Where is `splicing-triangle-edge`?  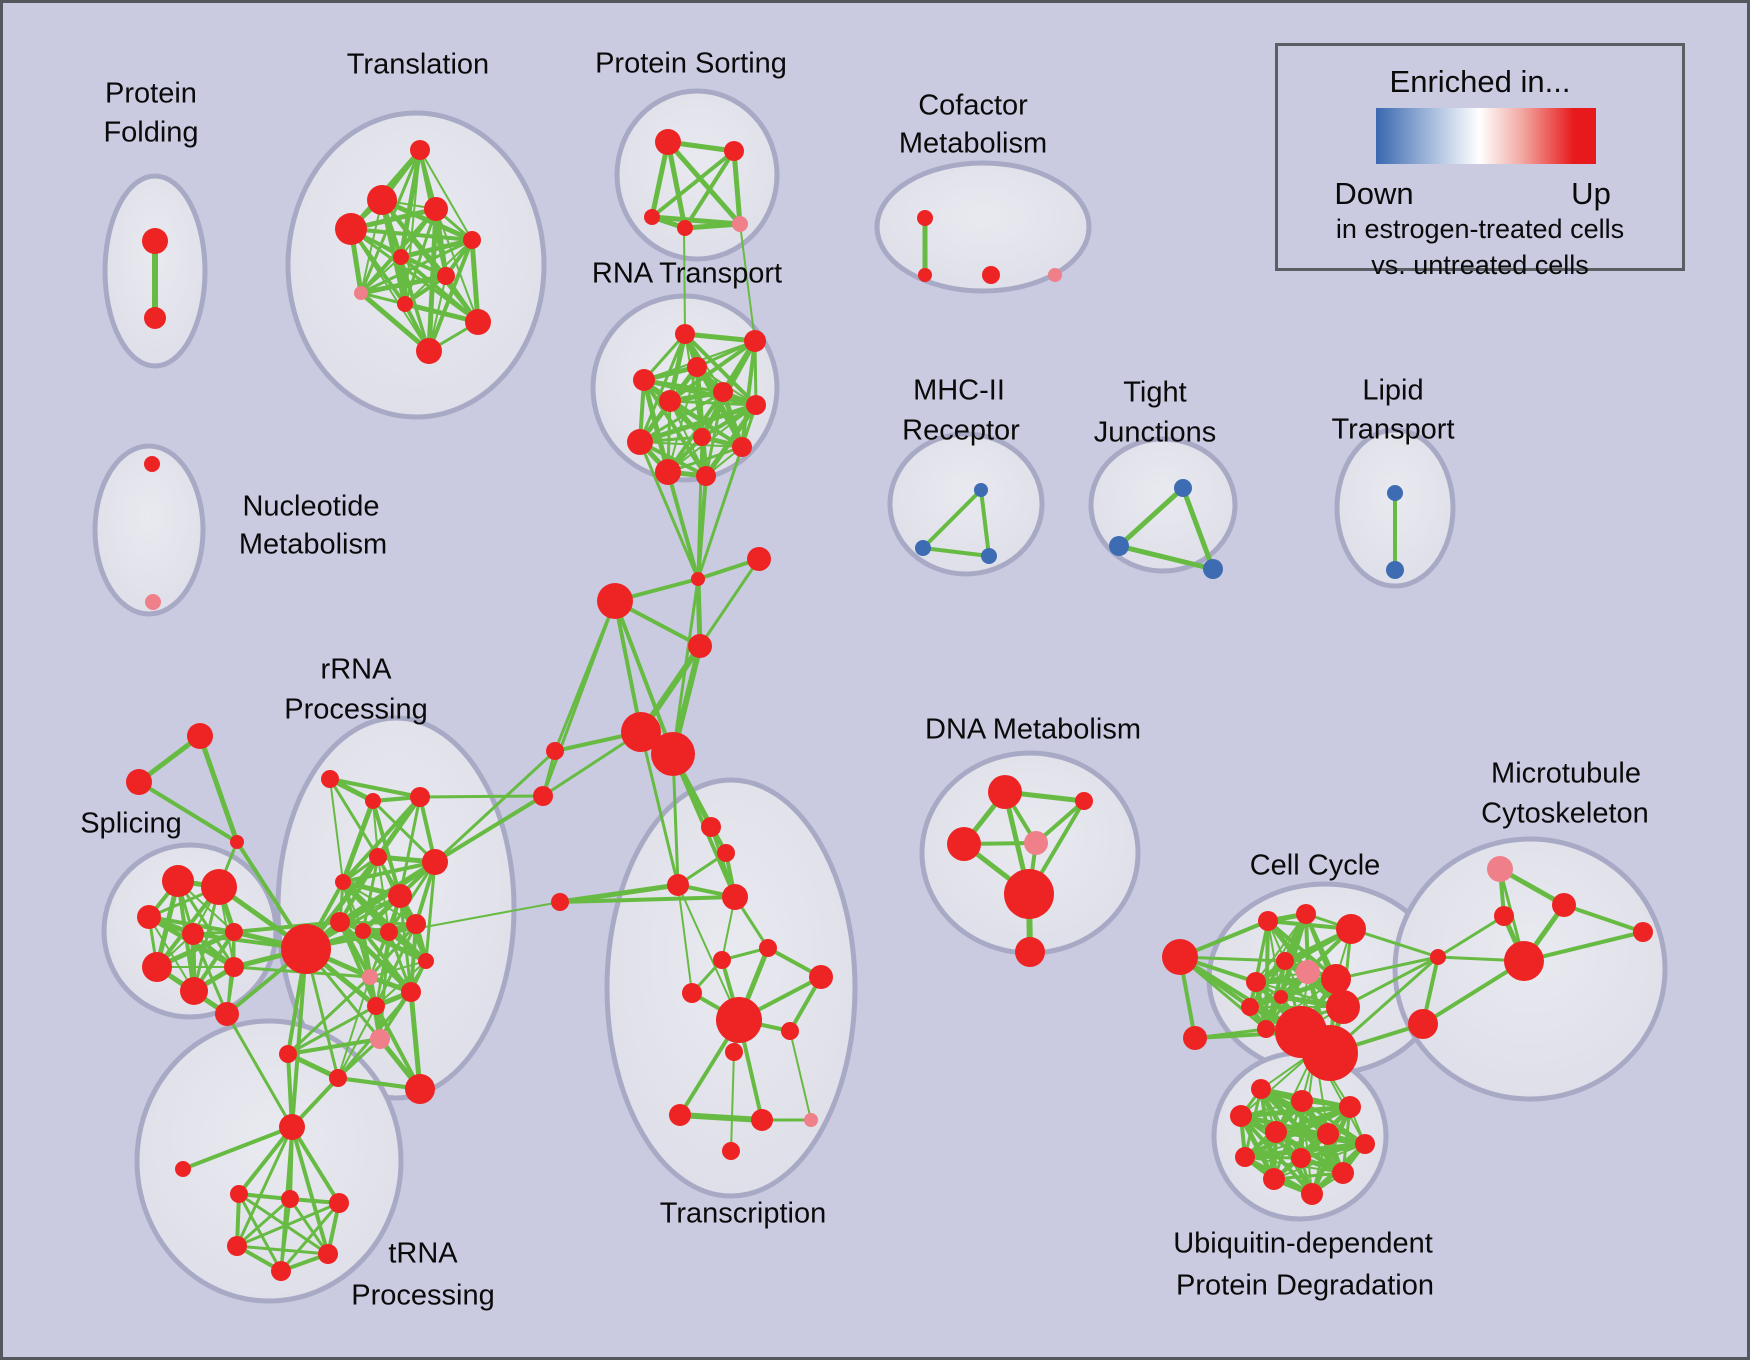 splicing-triangle-edge is located at coordinates (188, 812).